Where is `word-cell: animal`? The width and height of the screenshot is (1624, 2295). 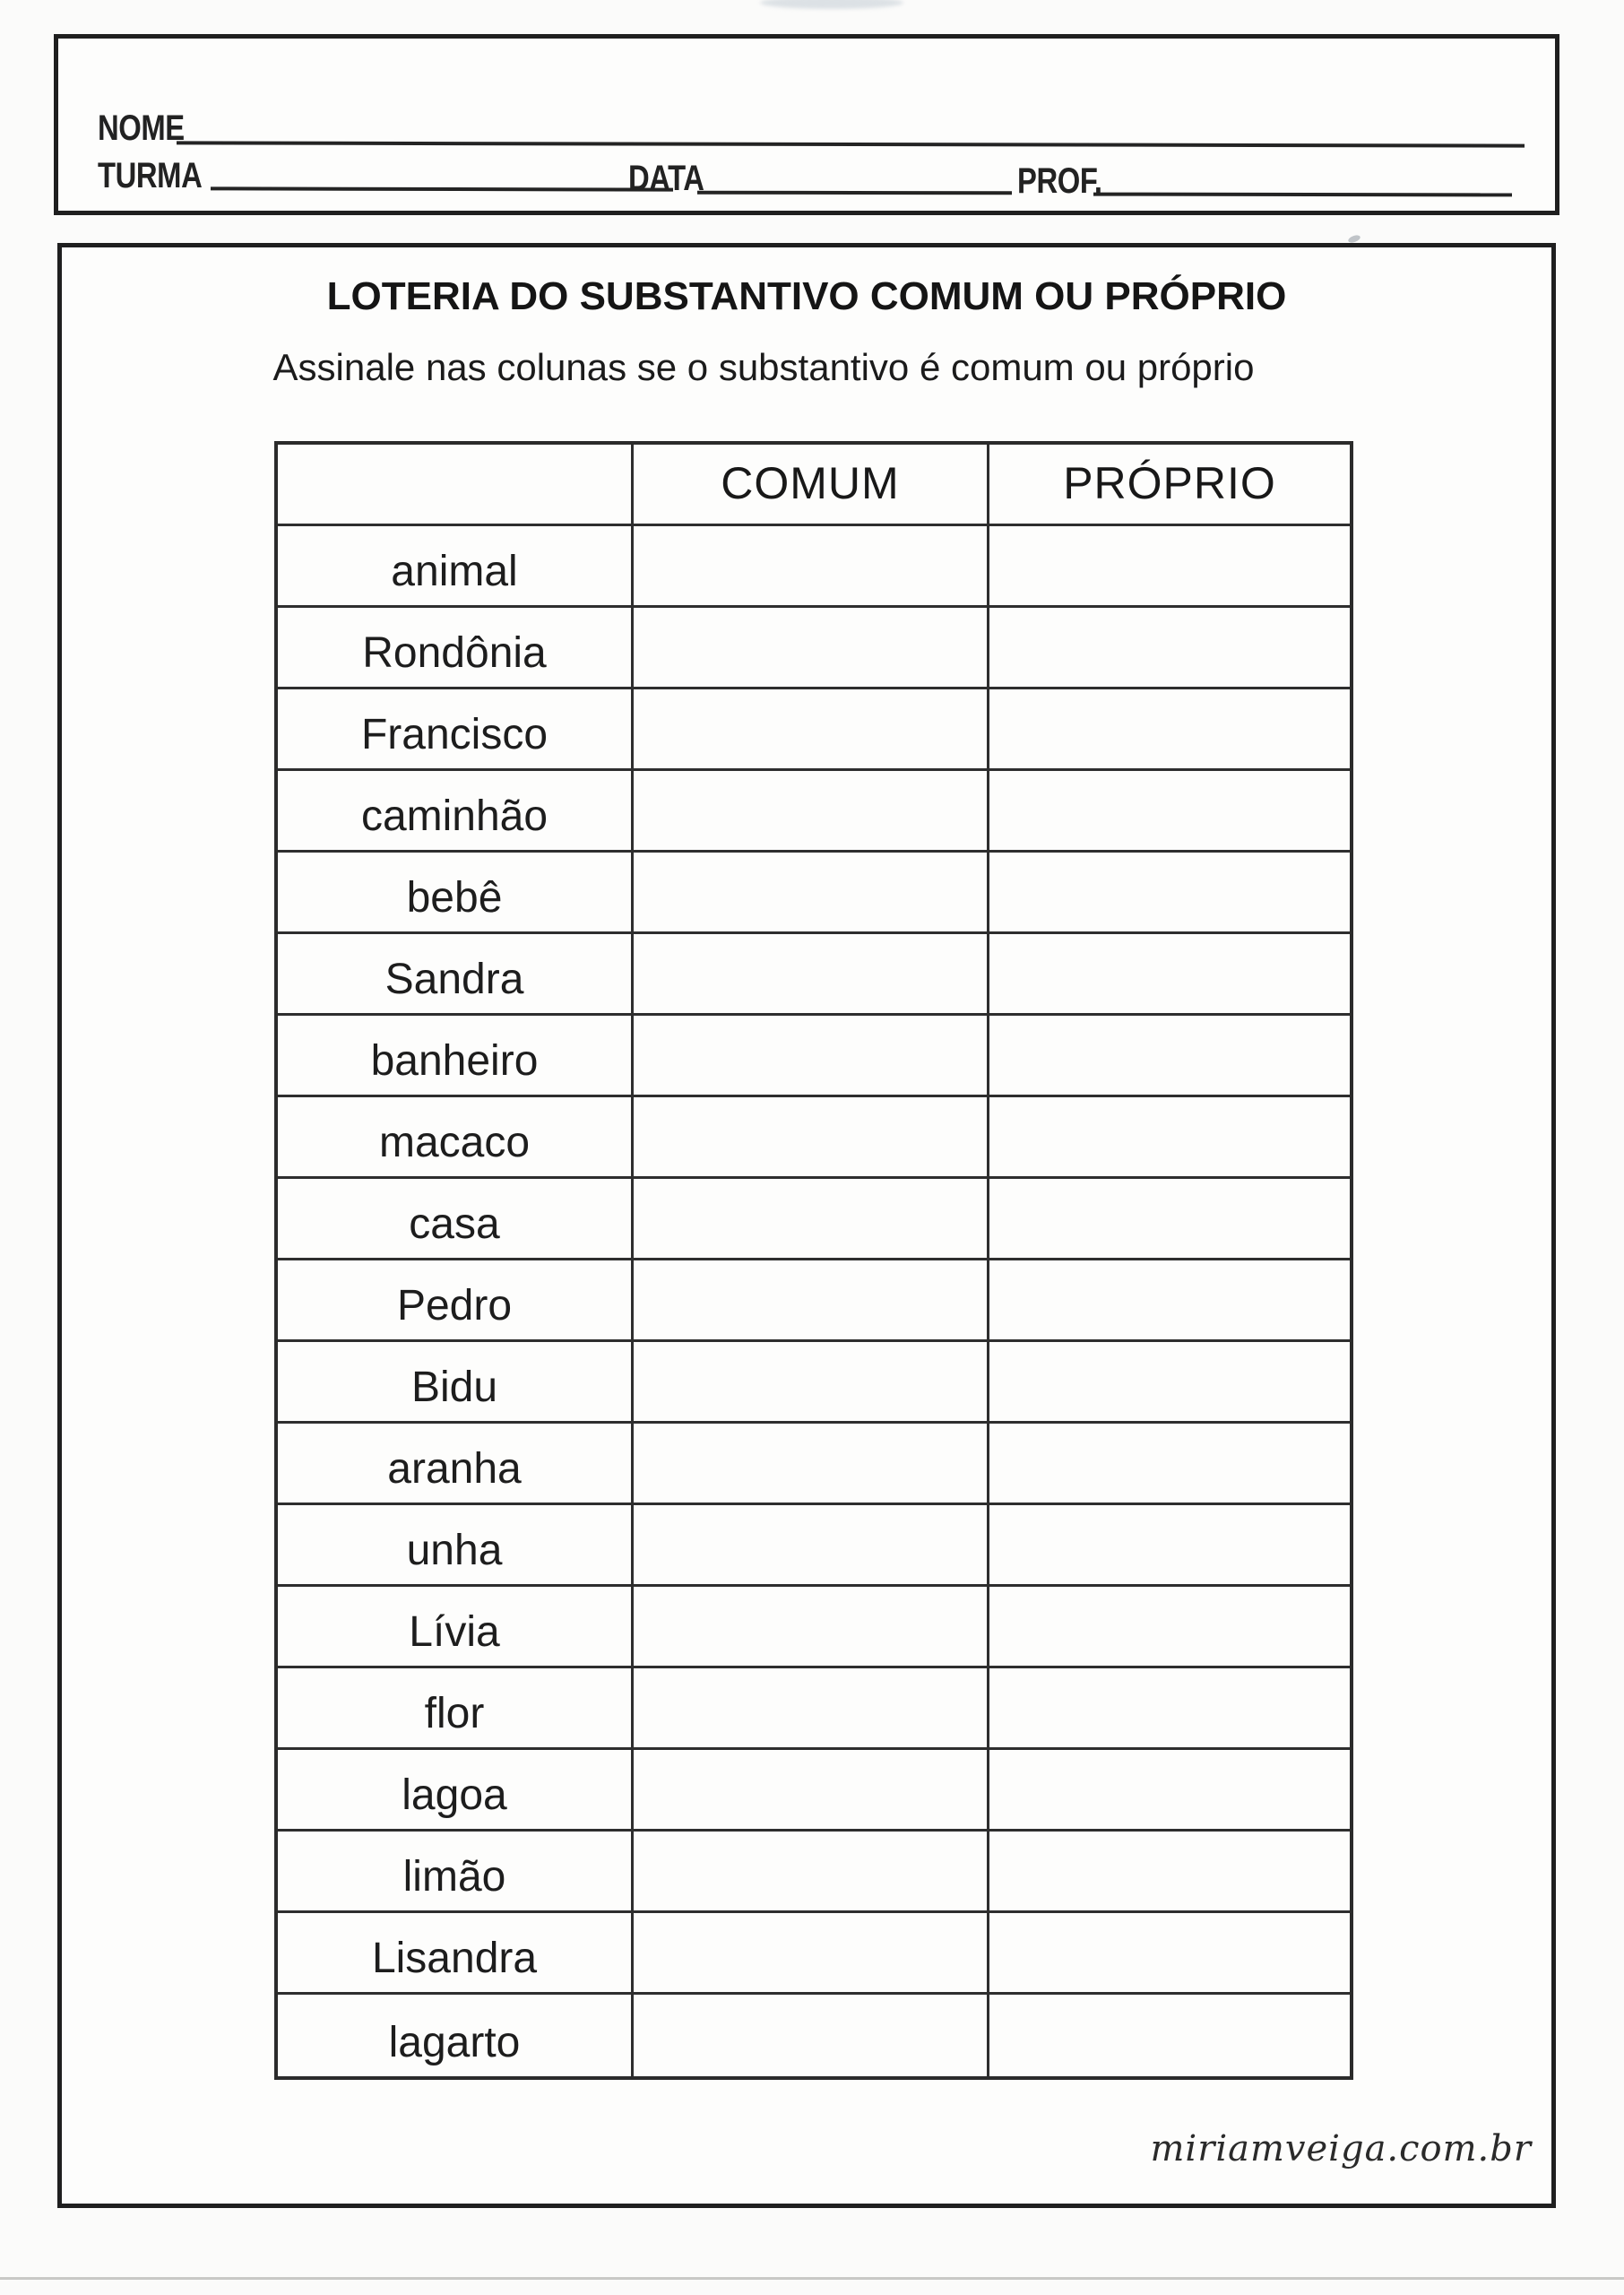
word-cell: animal is located at coordinates (456, 567).